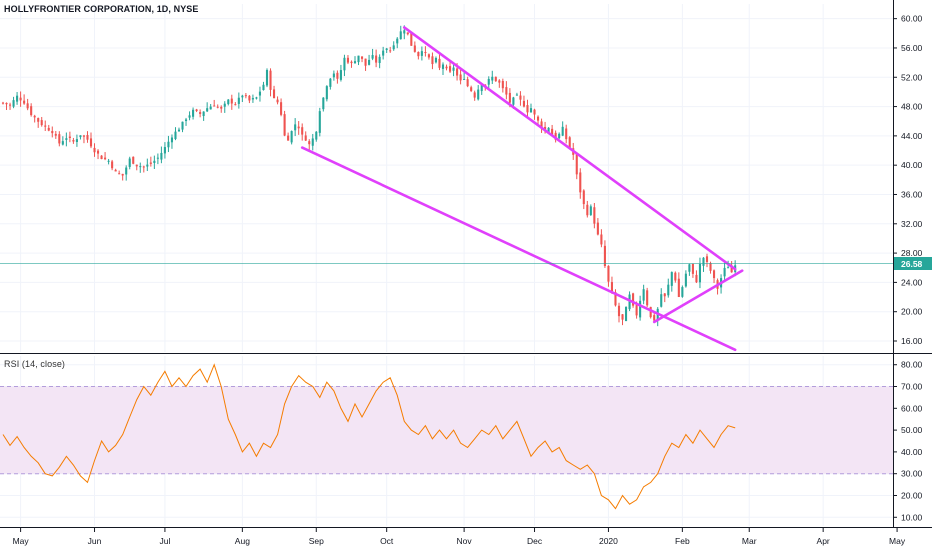  What do you see at coordinates (912, 430) in the screenshot?
I see `rsi-tick-label: 50.00` at bounding box center [912, 430].